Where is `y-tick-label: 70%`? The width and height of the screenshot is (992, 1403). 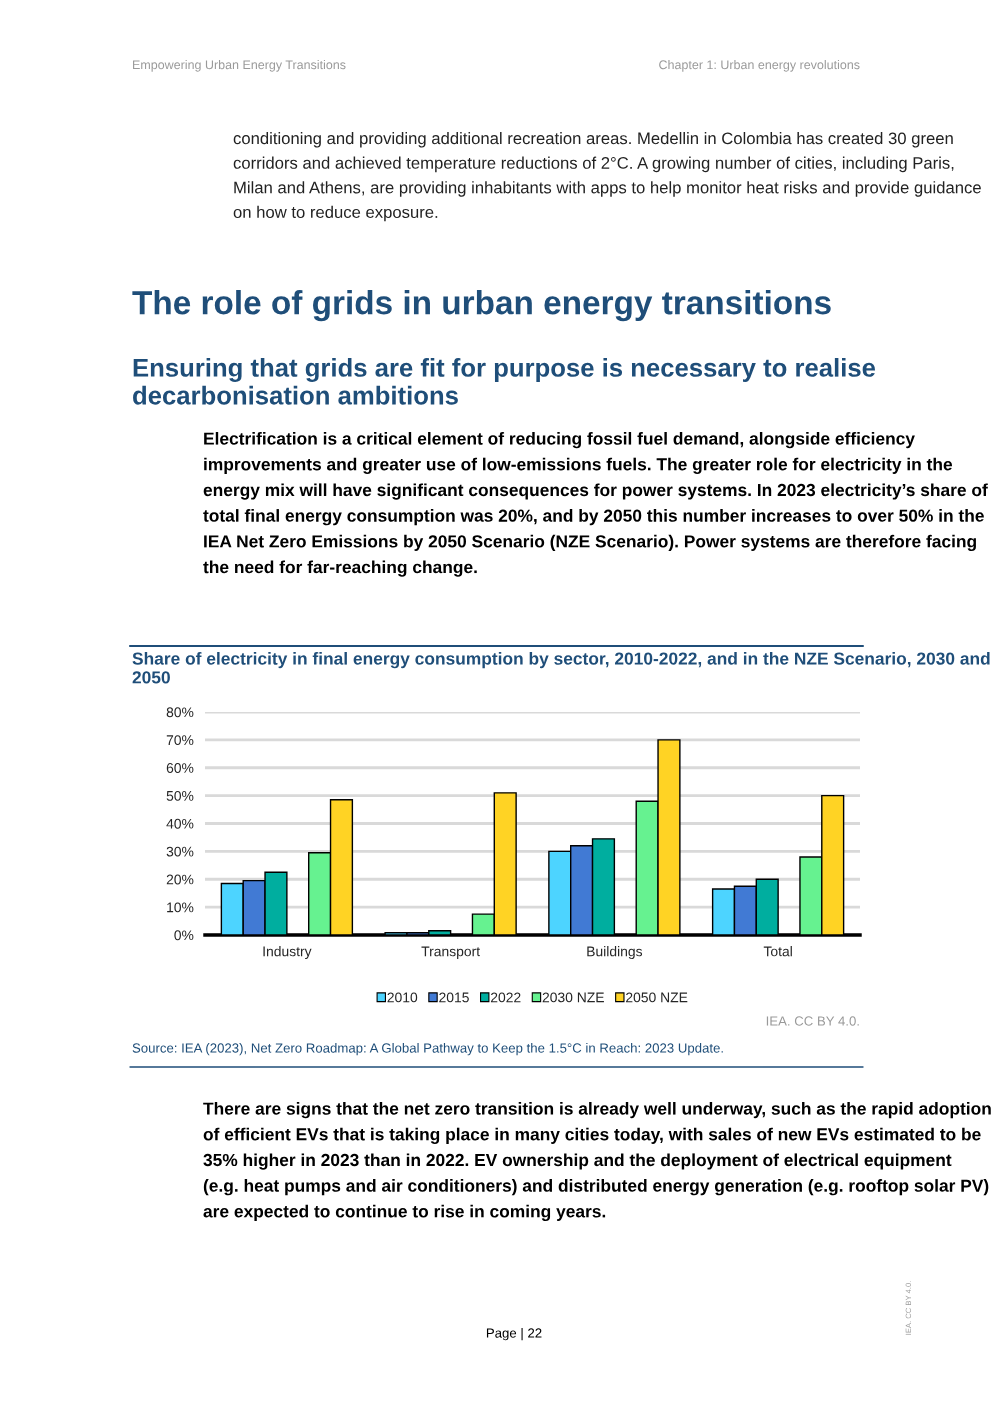 y-tick-label: 70% is located at coordinates (180, 740).